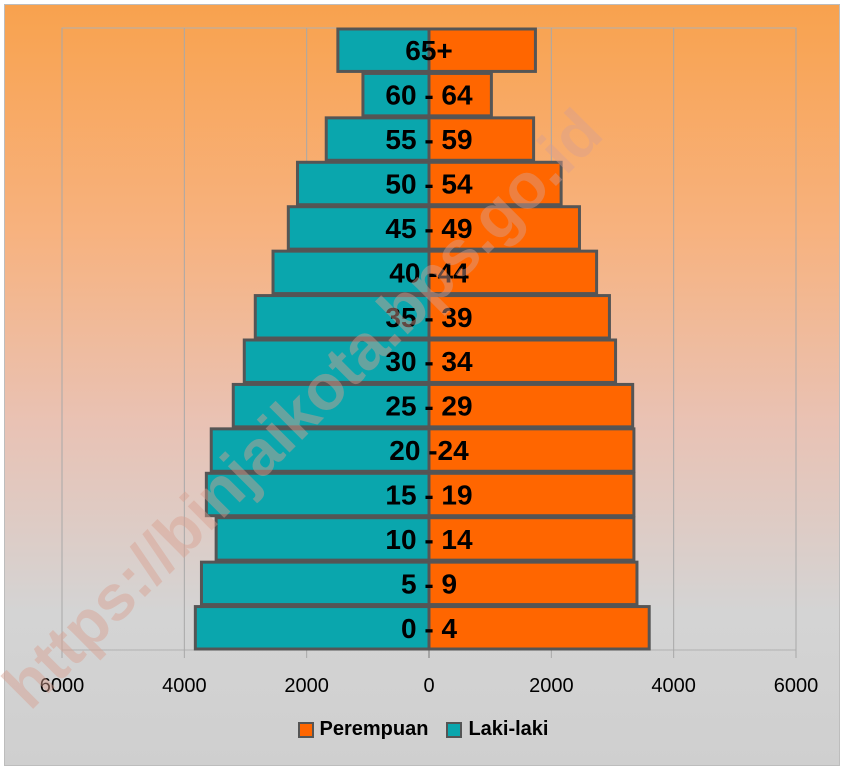 This screenshot has width=846, height=771. Describe the element at coordinates (454, 729) in the screenshot. I see `legend-swatch-laki-laki` at that location.